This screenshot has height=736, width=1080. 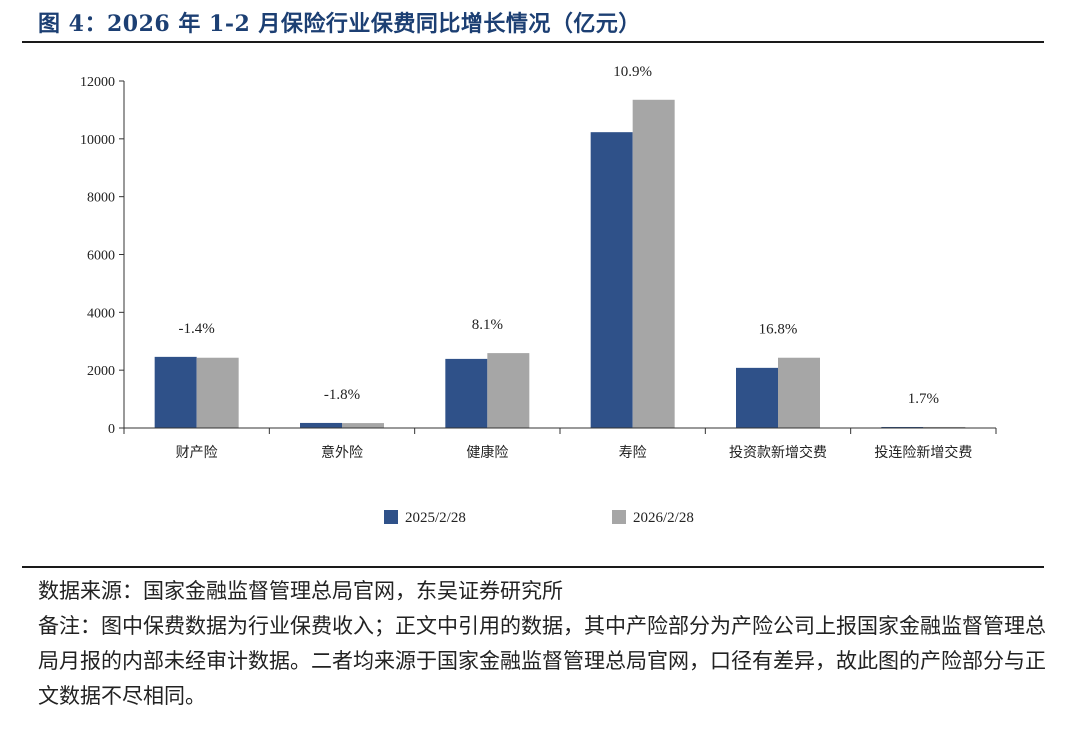 What do you see at coordinates (778, 452) in the screenshot?
I see `category-label: 投资款新增交费` at bounding box center [778, 452].